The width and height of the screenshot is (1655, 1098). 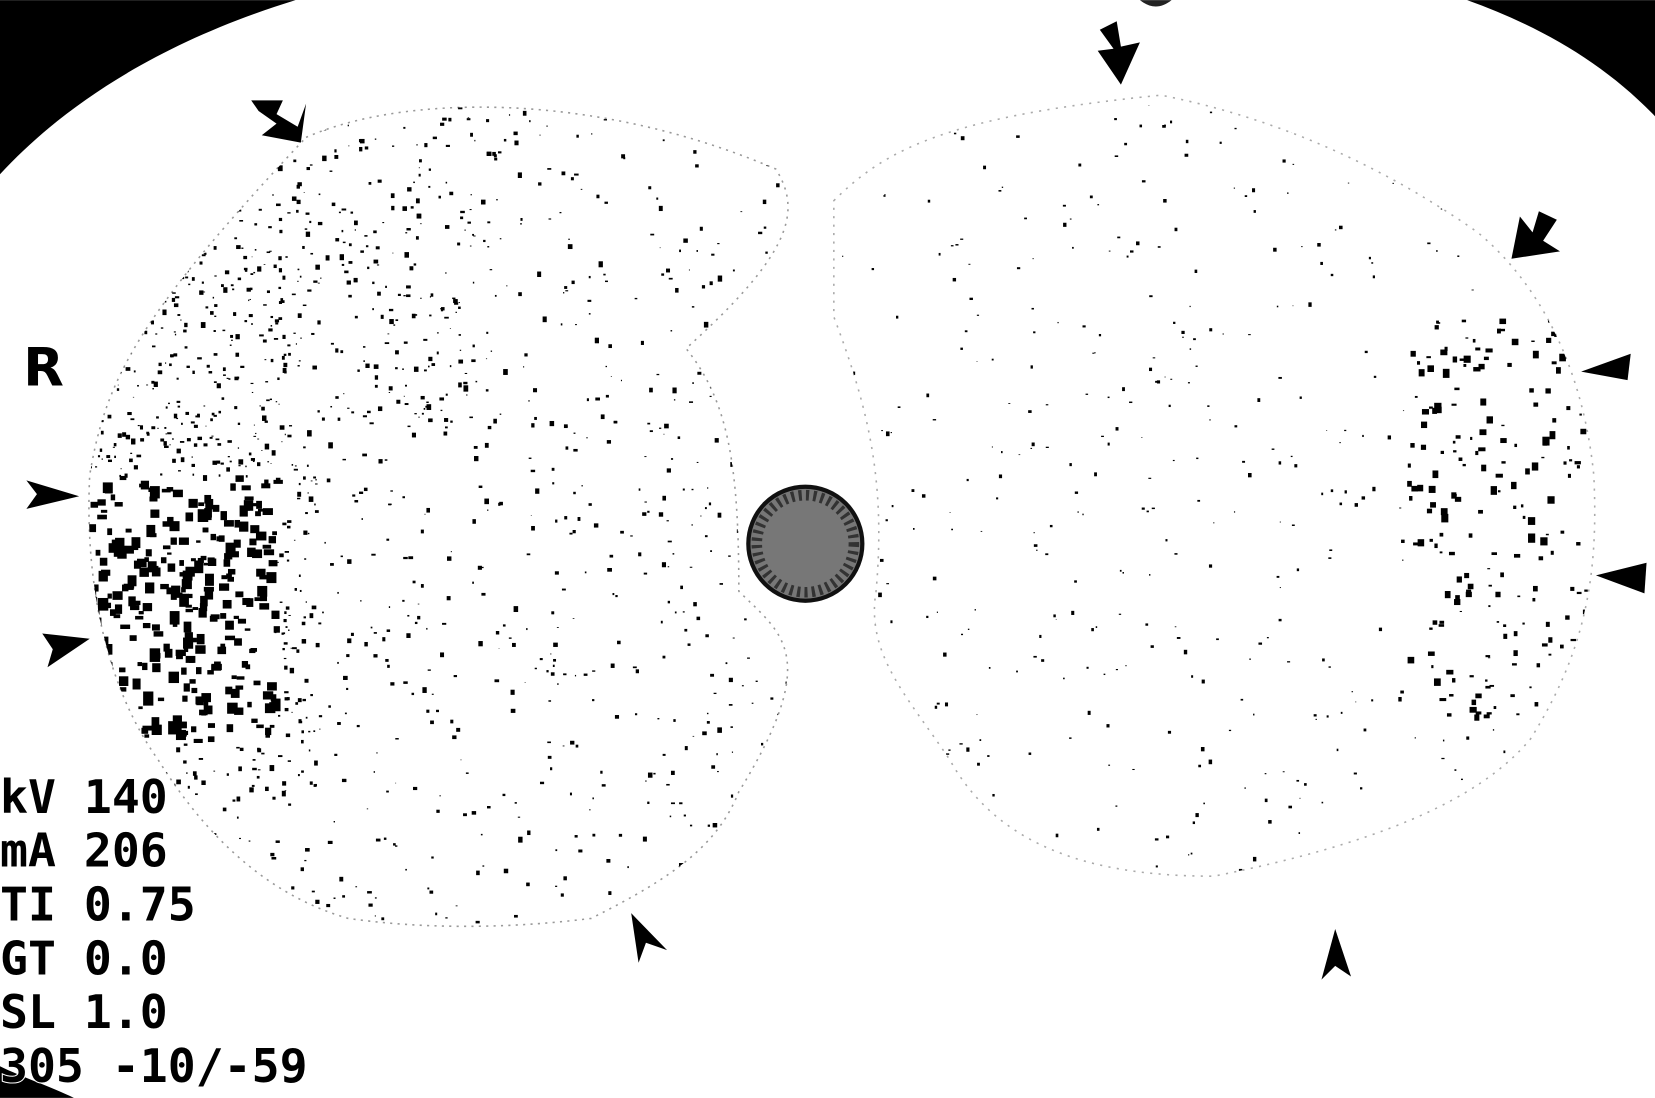 I want to click on trachea, so click(x=805, y=543).